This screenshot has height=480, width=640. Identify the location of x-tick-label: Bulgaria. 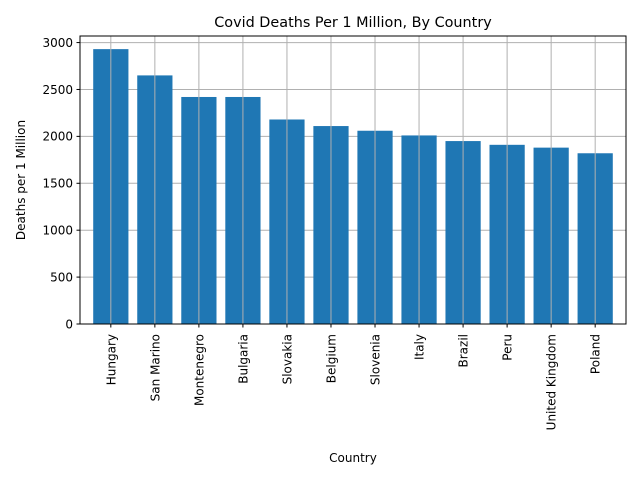
(243, 359).